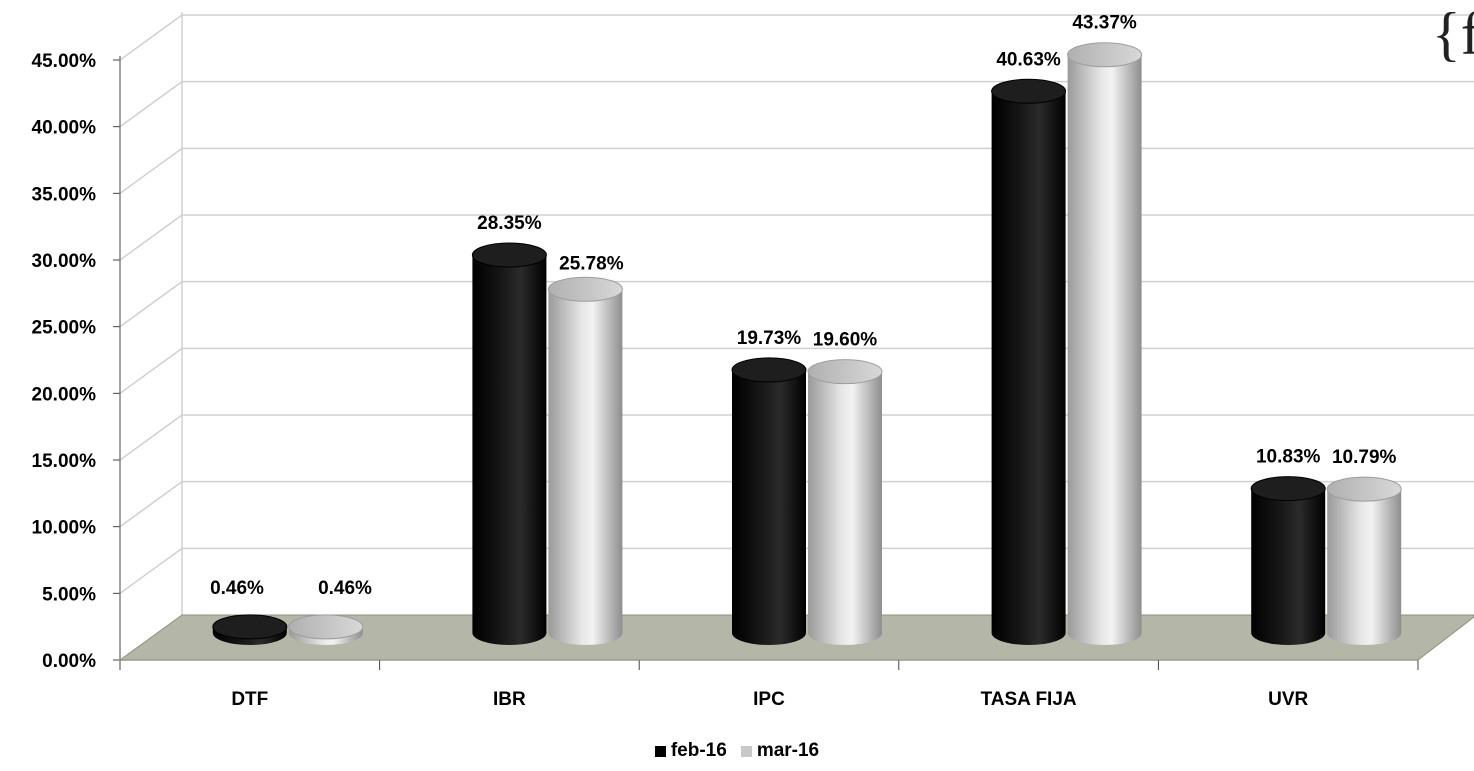  What do you see at coordinates (1029, 699) in the screenshot?
I see `x-tick-label: TASA FIJA` at bounding box center [1029, 699].